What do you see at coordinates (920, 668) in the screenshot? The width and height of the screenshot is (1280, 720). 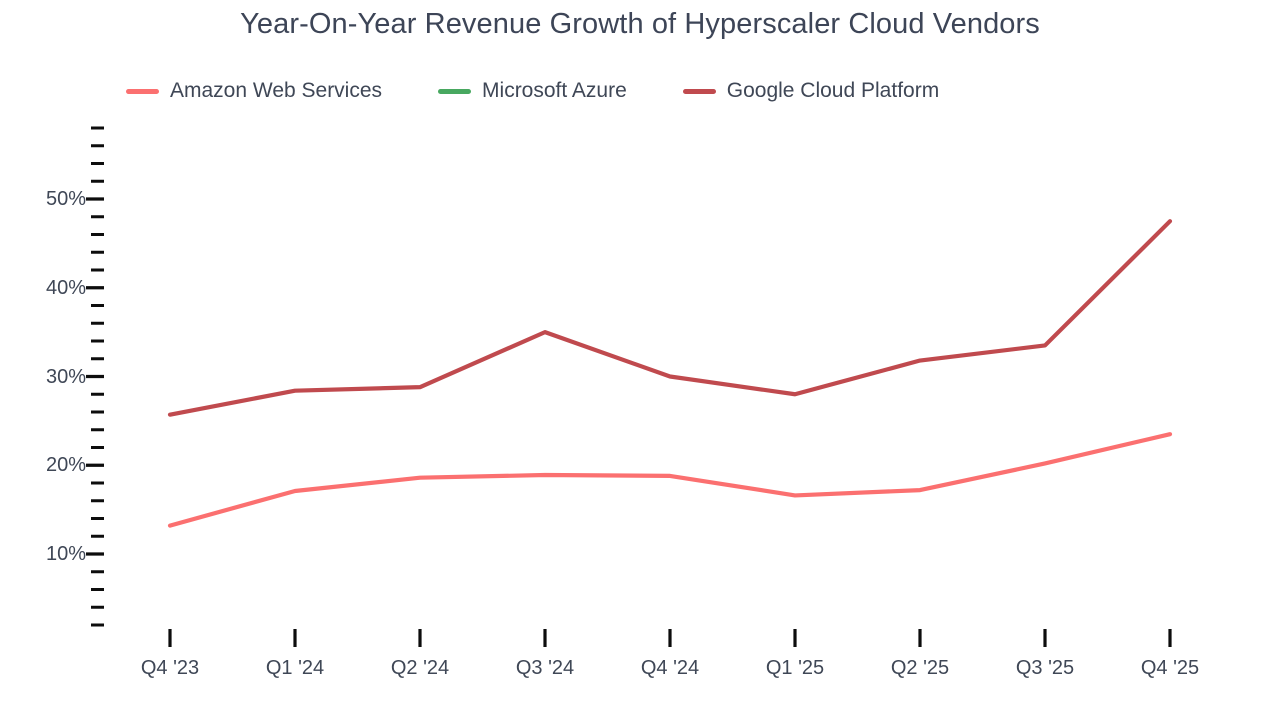 I see `x-axis-tick-label: Q2 '25` at bounding box center [920, 668].